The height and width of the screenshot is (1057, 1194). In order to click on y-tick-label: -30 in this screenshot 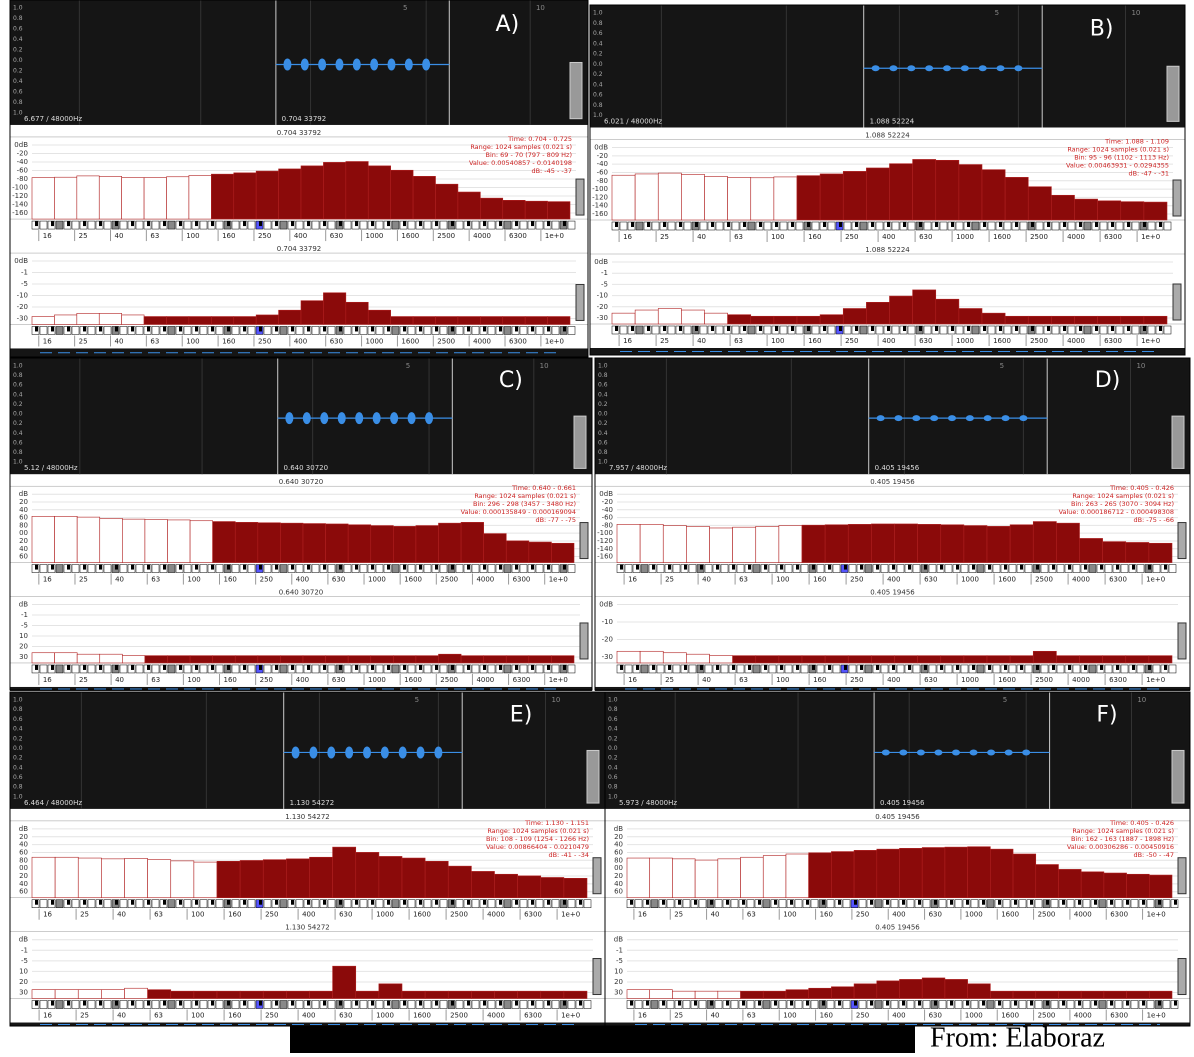, I will do `click(22, 318)`.